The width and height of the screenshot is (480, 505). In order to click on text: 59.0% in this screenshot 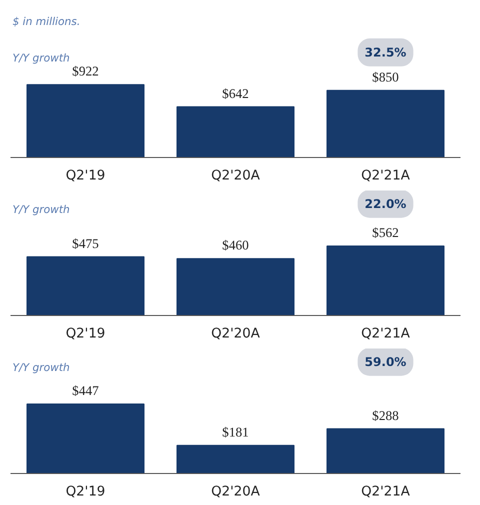, I will do `click(385, 361)`.